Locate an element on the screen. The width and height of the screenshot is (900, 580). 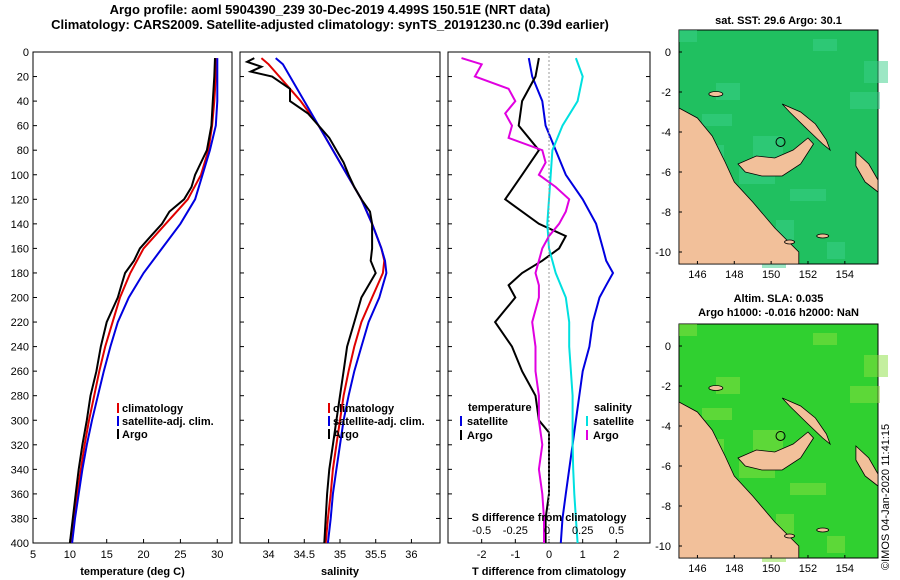
series-line-s-satellite is located at coordinates (565, 300).